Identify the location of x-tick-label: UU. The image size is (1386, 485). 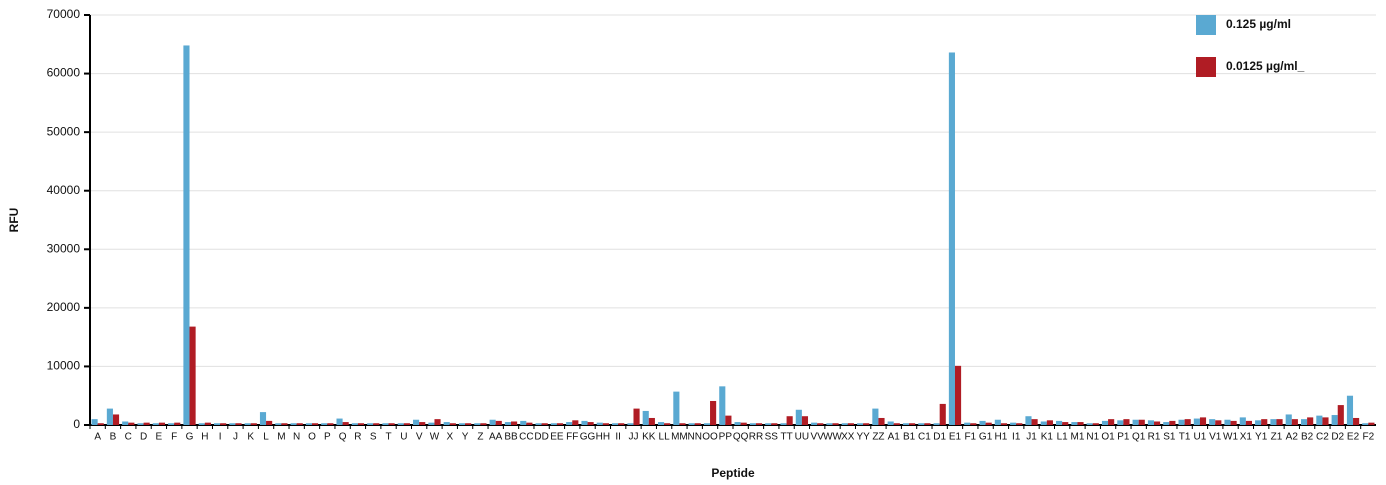
(802, 437).